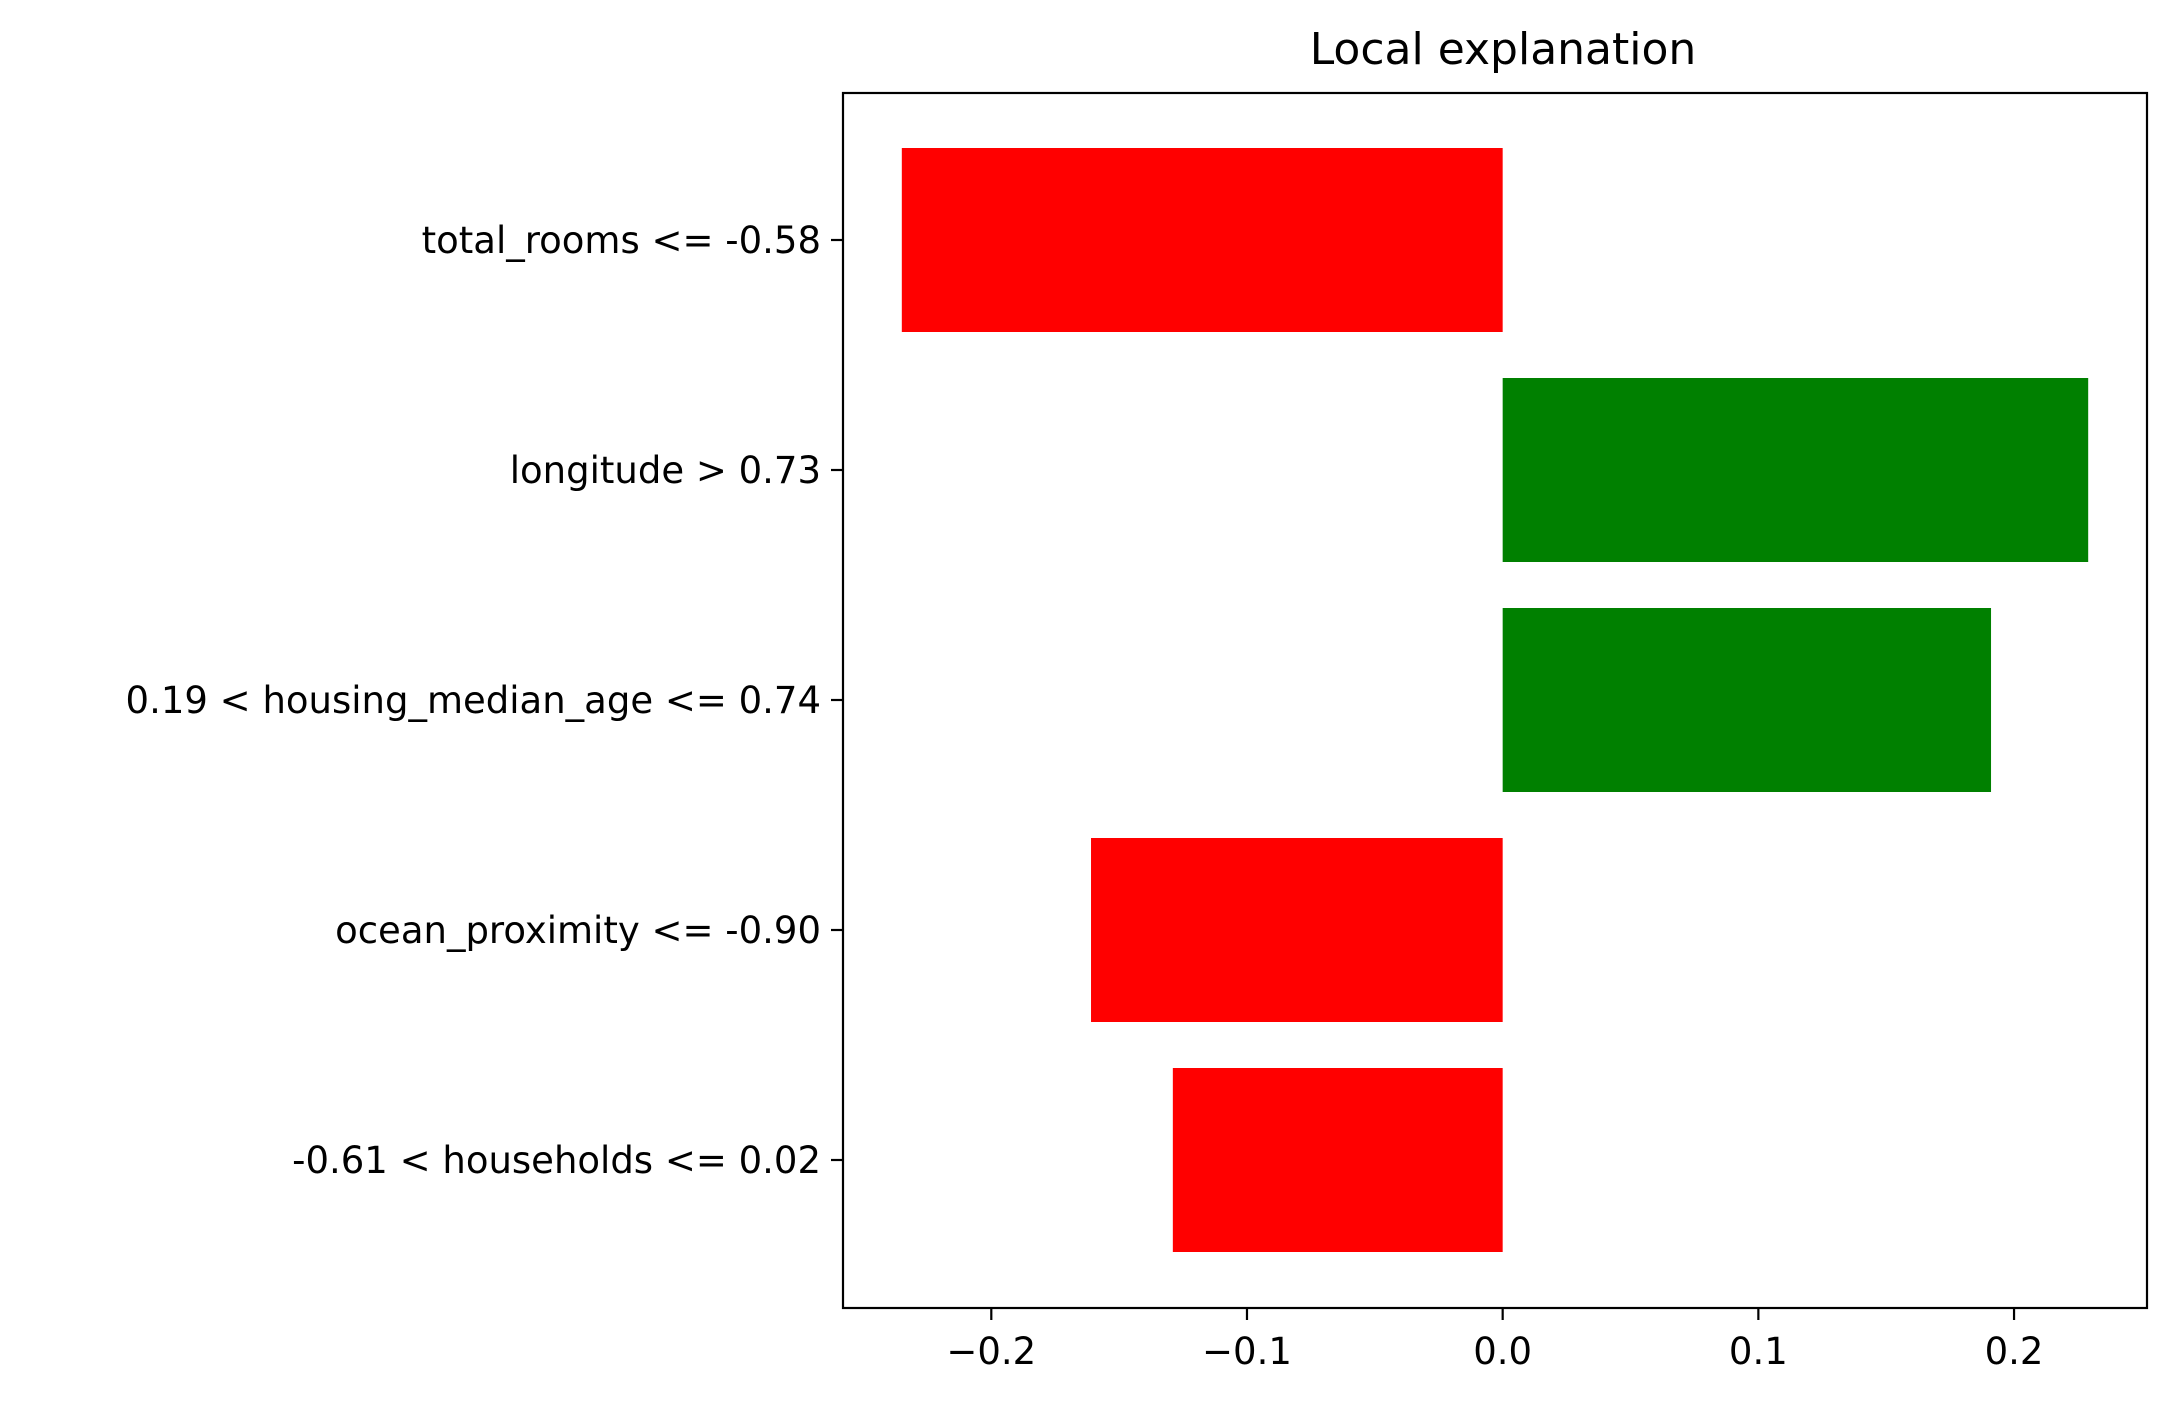 This screenshot has width=2170, height=1406. What do you see at coordinates (1247, 1351) in the screenshot?
I see `x-tick-label: −0.1` at bounding box center [1247, 1351].